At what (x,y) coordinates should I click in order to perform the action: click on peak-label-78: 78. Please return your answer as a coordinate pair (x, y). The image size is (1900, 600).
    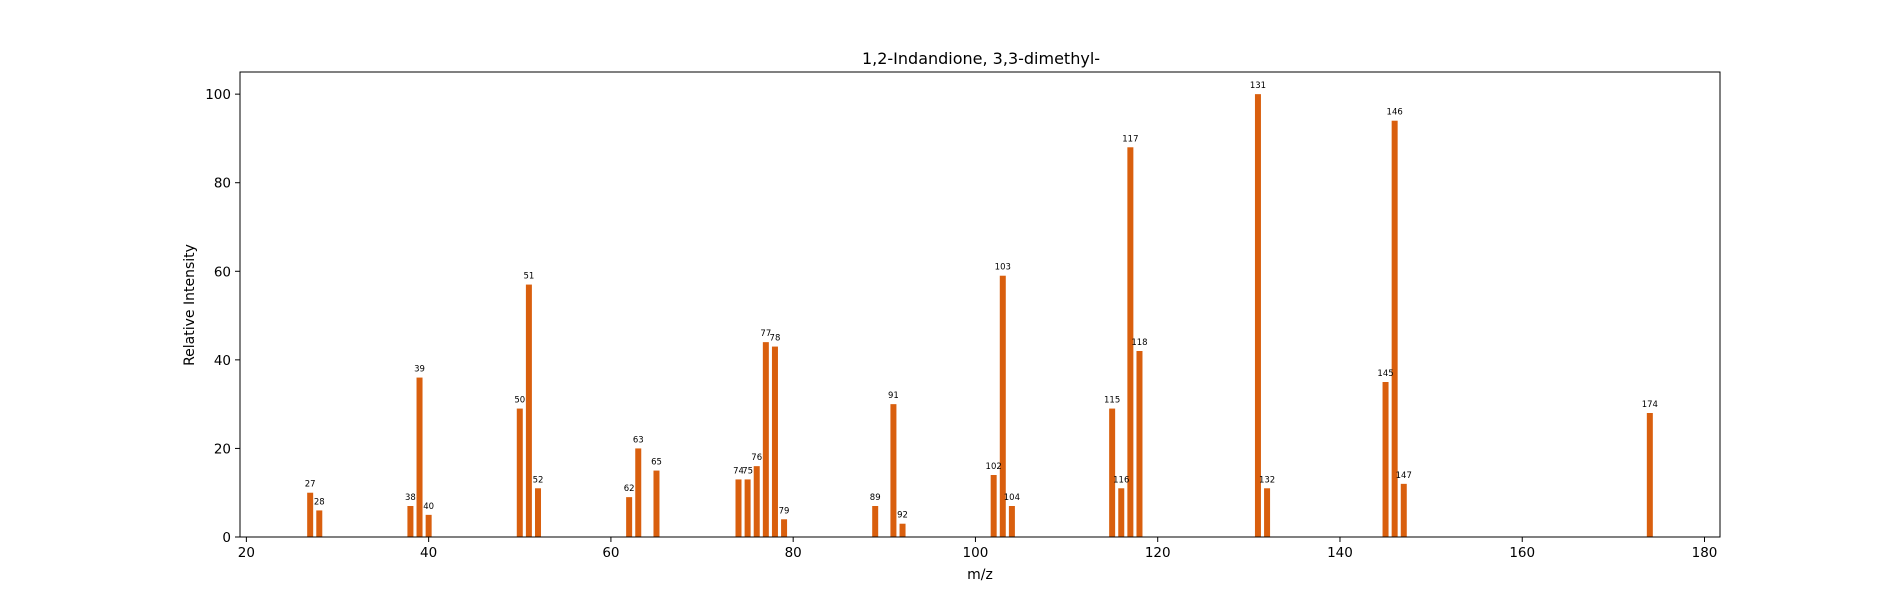
    Looking at the image, I should click on (775, 339).